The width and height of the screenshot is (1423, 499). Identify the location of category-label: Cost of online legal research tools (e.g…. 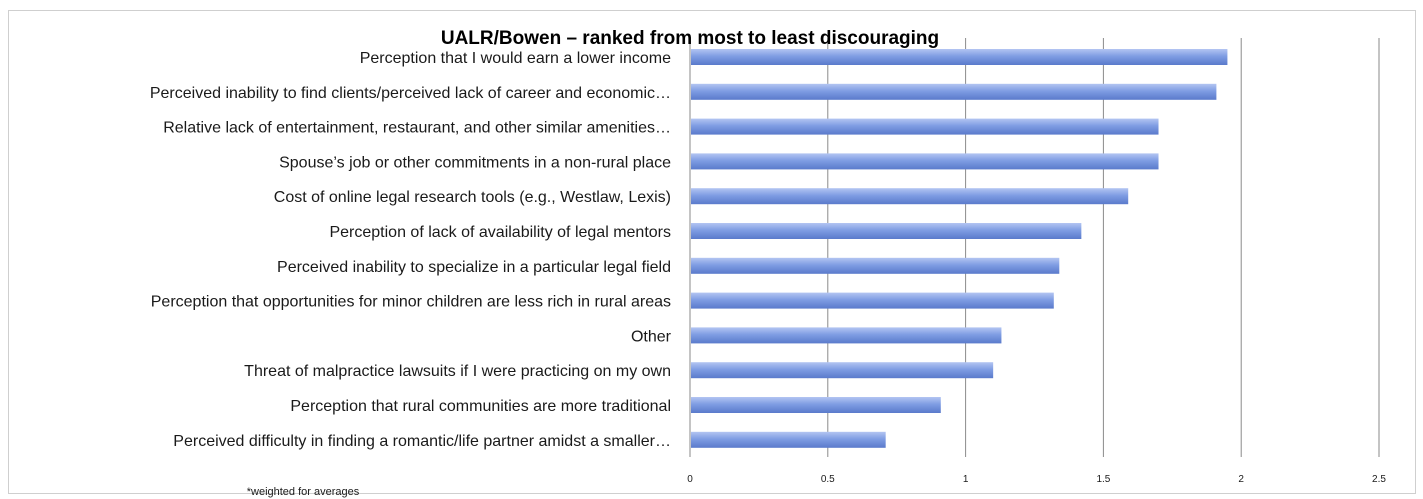
(472, 197).